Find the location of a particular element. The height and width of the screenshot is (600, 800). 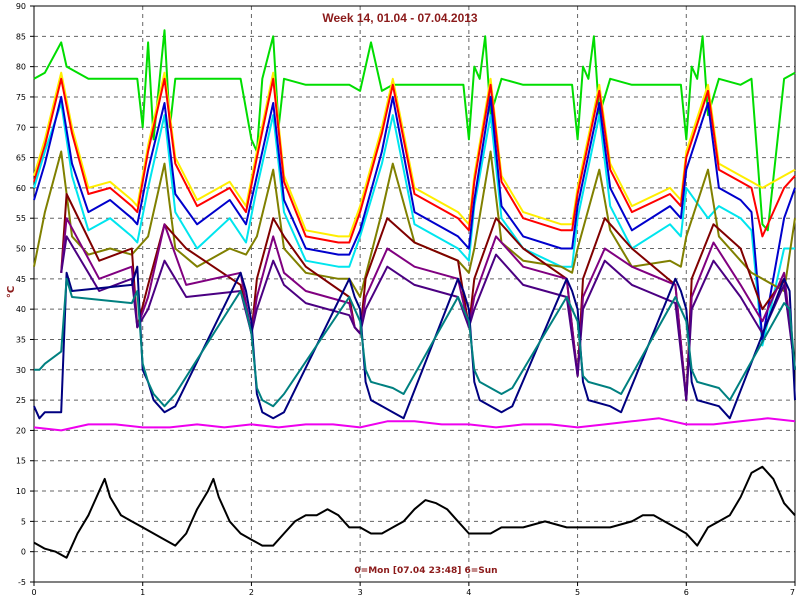

y-tick-label: 35 is located at coordinates (21, 339).